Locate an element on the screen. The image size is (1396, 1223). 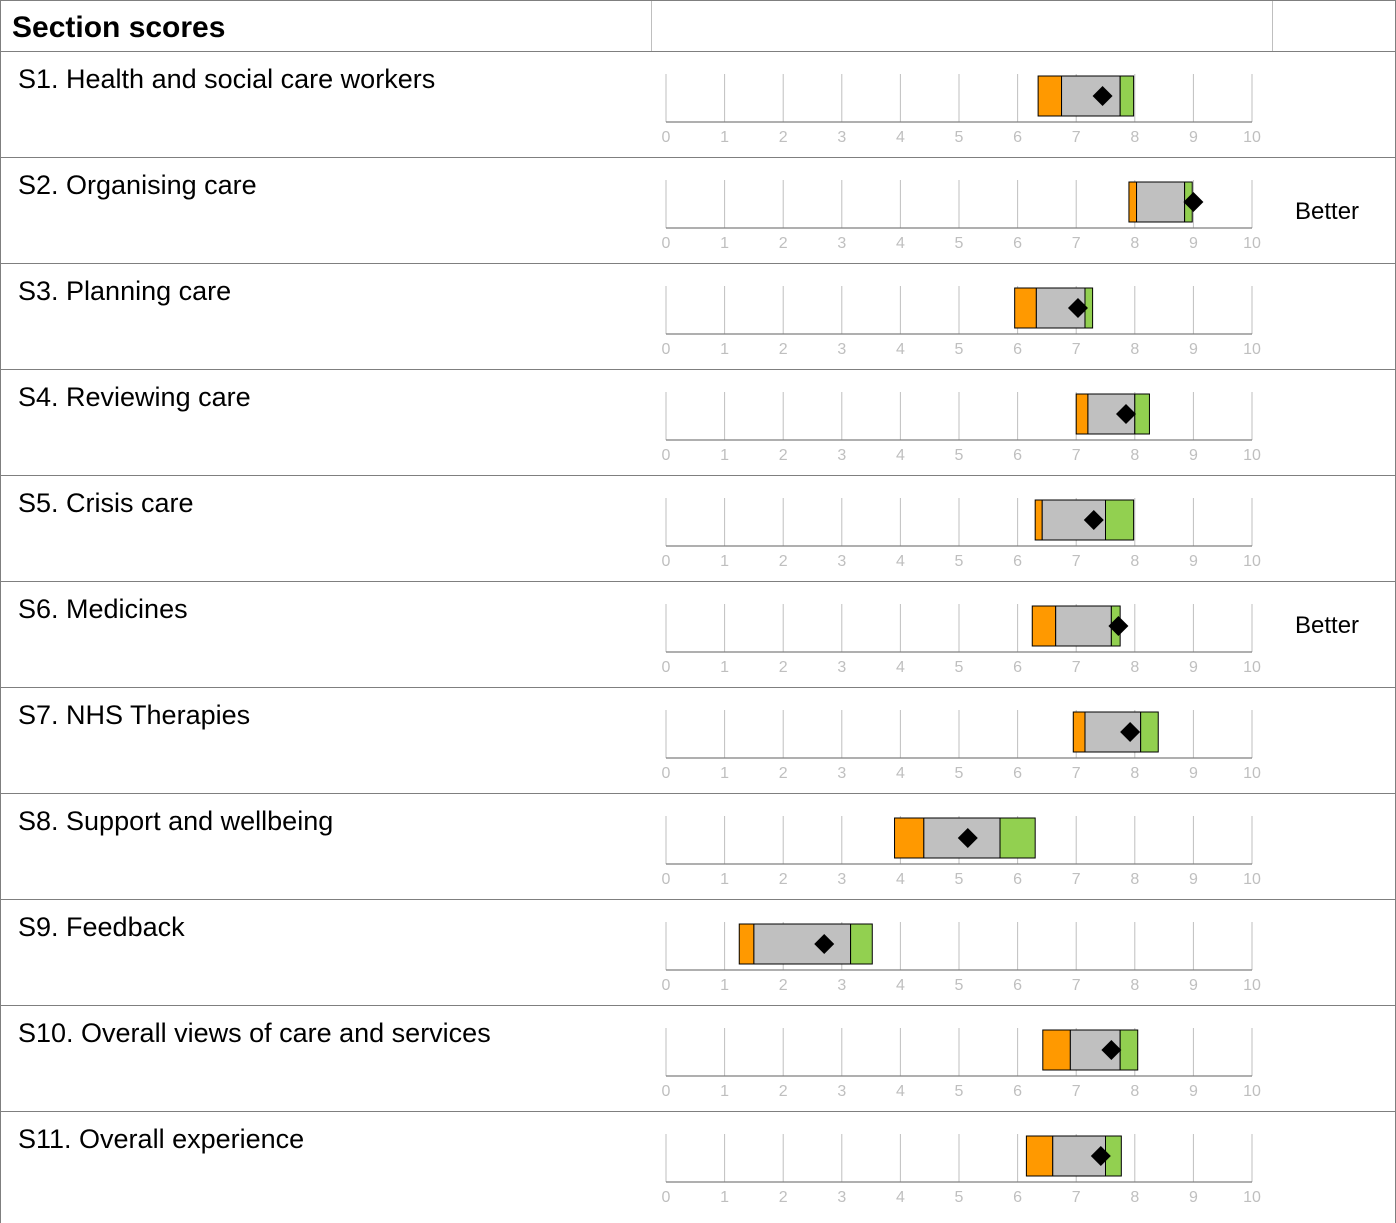
section-label: S11. Overall experience is located at coordinates (161, 1139).